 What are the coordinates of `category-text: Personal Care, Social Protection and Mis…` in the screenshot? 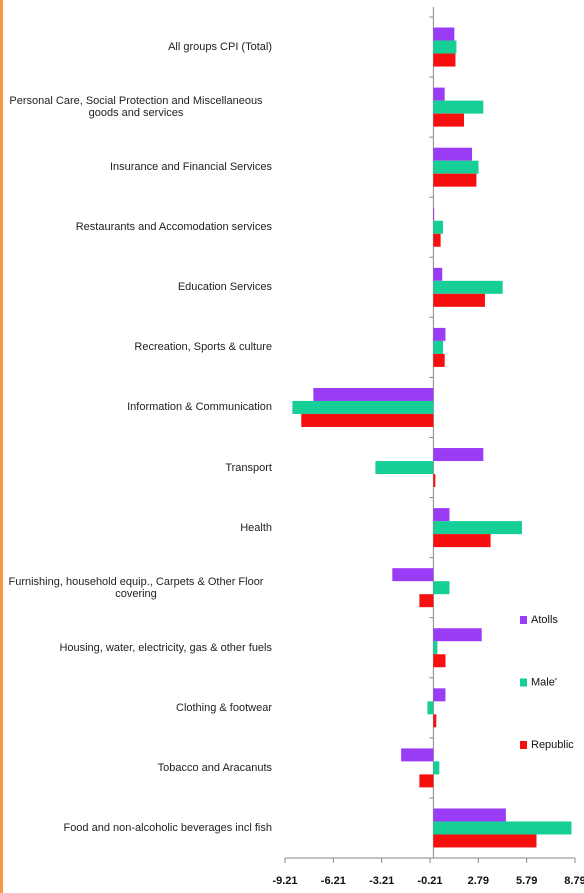 It's located at (136, 107).